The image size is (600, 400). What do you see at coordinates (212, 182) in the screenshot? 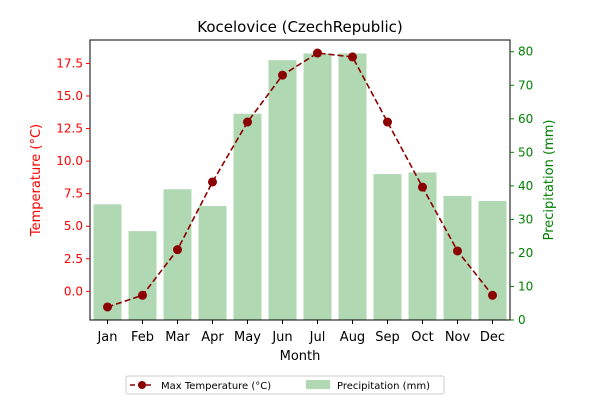
I see `temperature-point-apr` at bounding box center [212, 182].